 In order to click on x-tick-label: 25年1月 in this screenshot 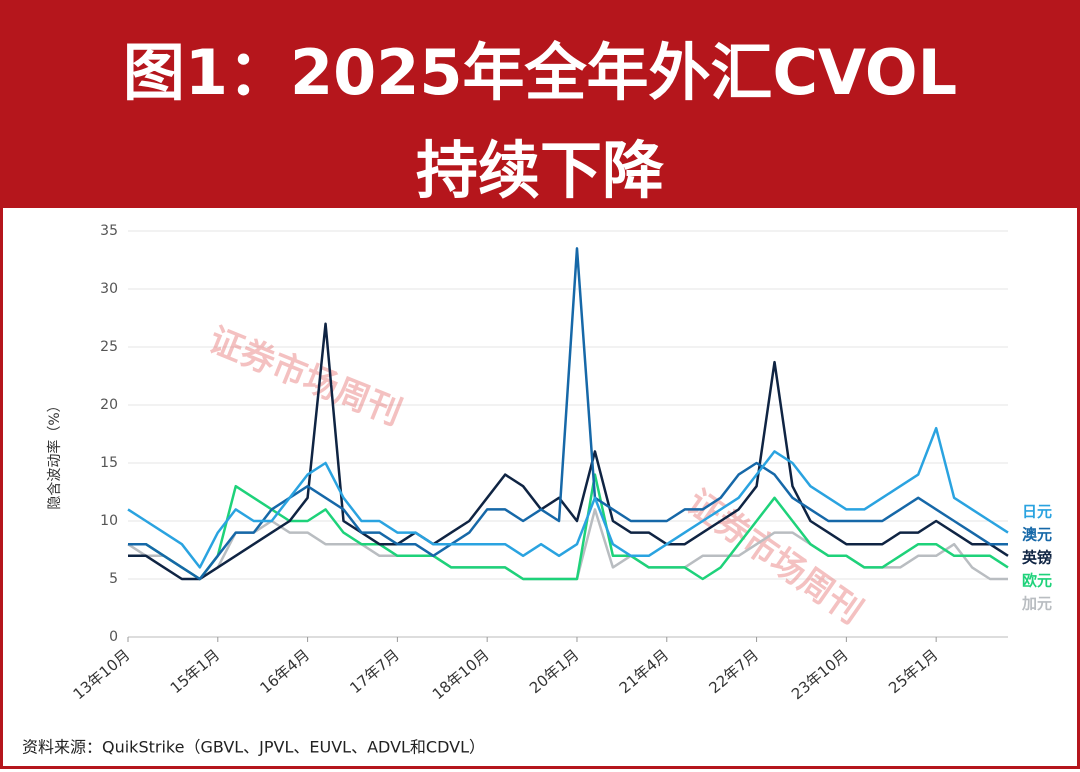, I will do `click(913, 671)`.